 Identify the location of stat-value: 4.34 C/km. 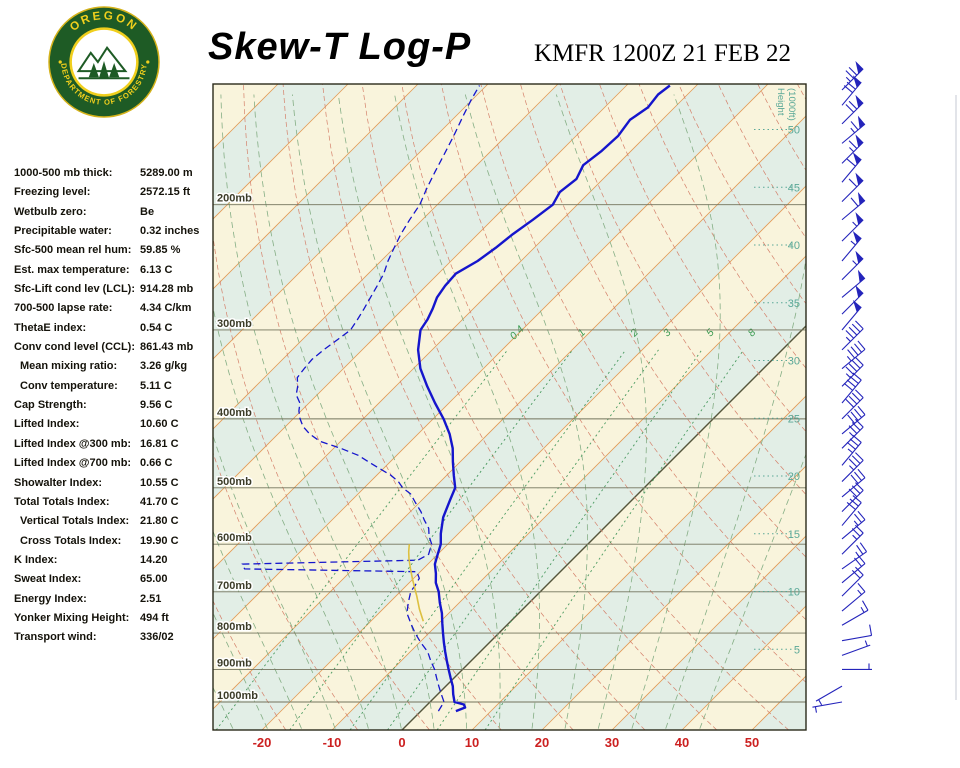
(166, 308).